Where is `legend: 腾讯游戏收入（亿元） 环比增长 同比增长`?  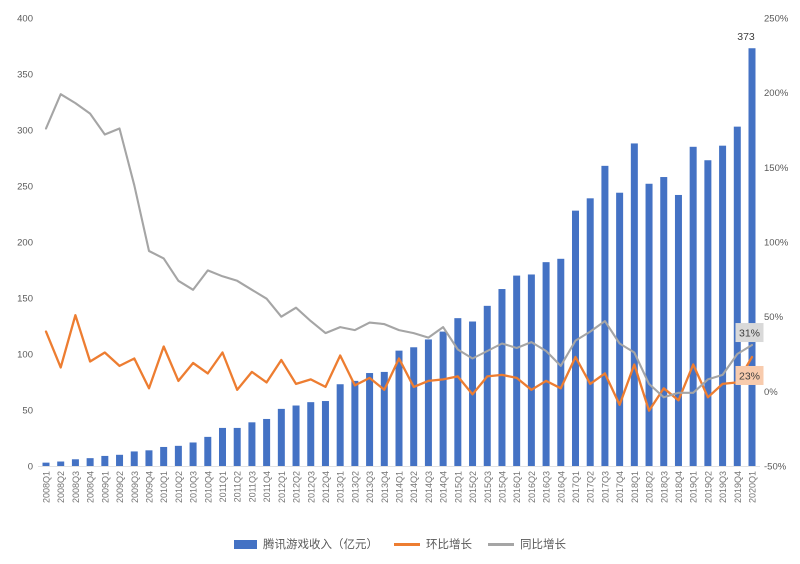 legend: 腾讯游戏收入（亿元） 环比增长 同比增长 is located at coordinates (400, 544).